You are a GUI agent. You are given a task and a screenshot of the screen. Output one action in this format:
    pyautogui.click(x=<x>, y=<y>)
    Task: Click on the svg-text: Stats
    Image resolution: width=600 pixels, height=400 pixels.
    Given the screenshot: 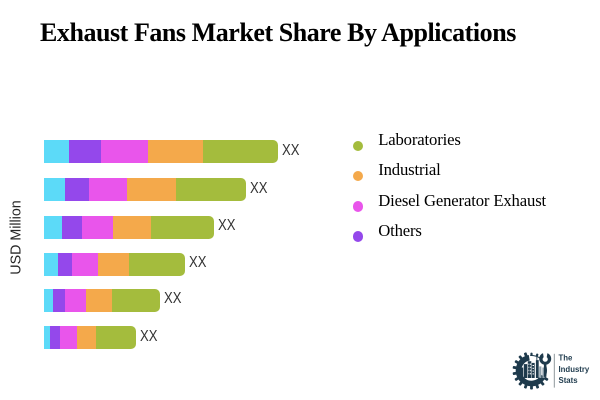 What is the action you would take?
    pyautogui.click(x=569, y=380)
    